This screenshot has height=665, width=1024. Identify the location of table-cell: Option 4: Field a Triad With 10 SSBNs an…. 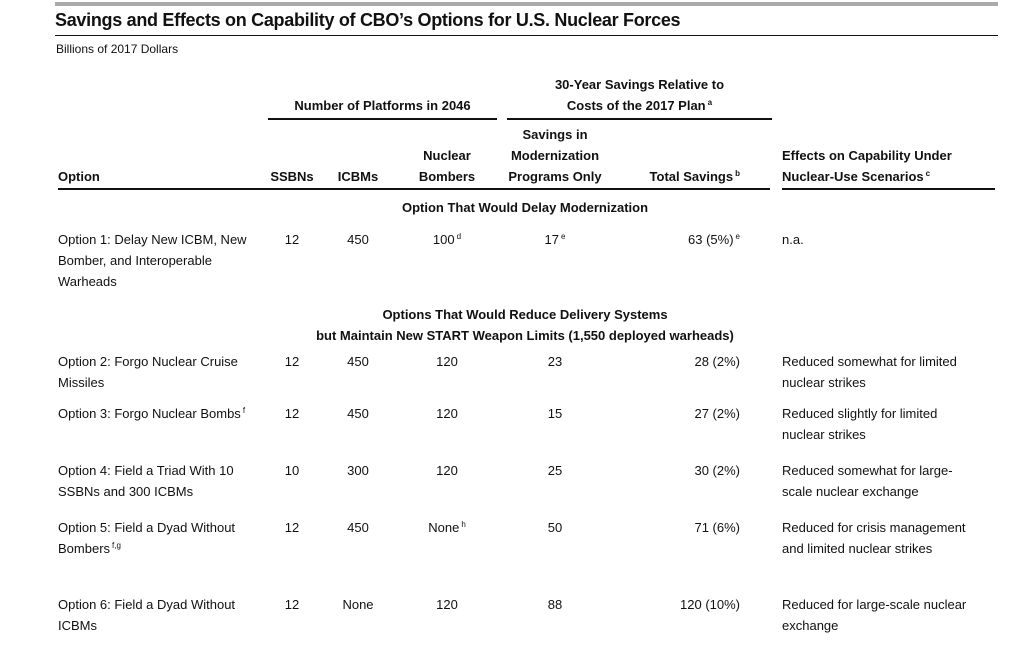
(158, 481).